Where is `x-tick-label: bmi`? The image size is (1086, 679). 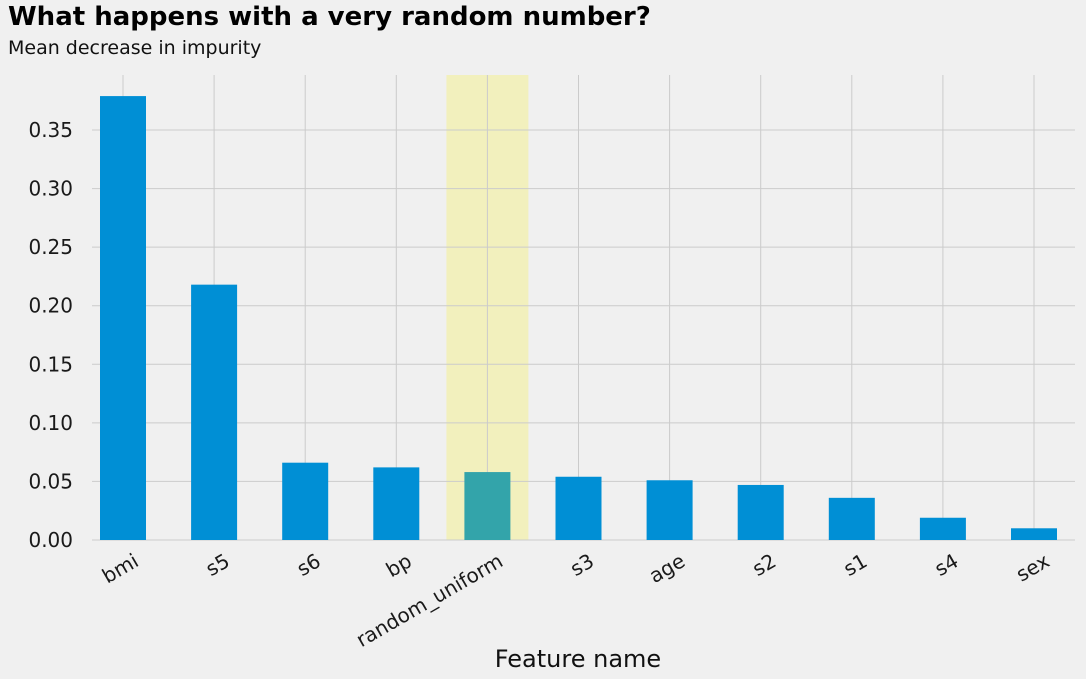 x-tick-label: bmi is located at coordinates (120, 569).